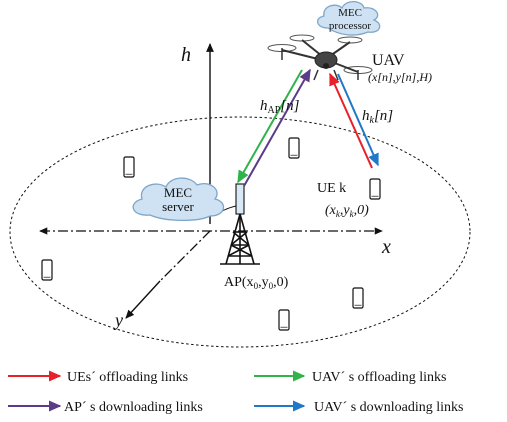 The height and width of the screenshot is (422, 507). I want to click on h-axis-label: h, so click(186, 55).